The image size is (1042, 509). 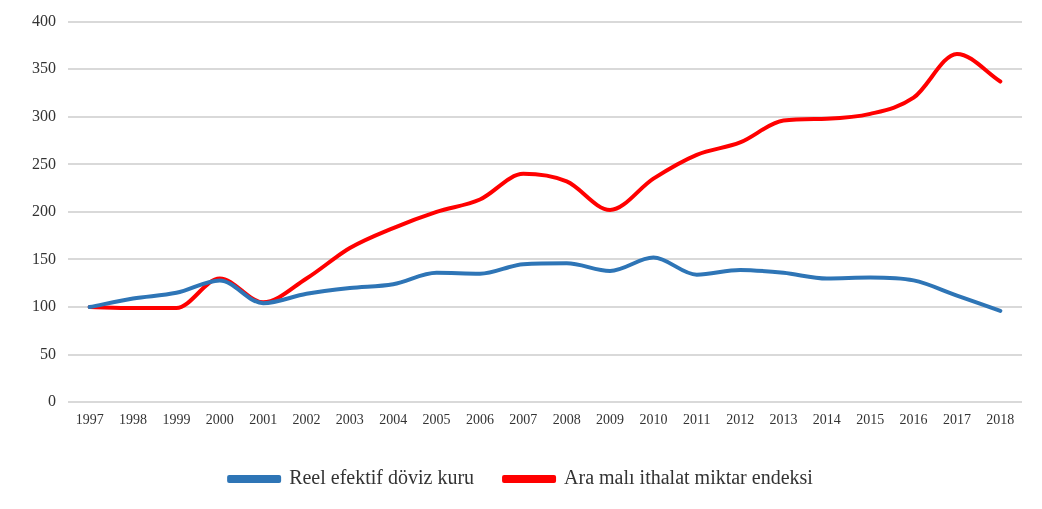 I want to click on x-tick-label: 2007, so click(x=523, y=420).